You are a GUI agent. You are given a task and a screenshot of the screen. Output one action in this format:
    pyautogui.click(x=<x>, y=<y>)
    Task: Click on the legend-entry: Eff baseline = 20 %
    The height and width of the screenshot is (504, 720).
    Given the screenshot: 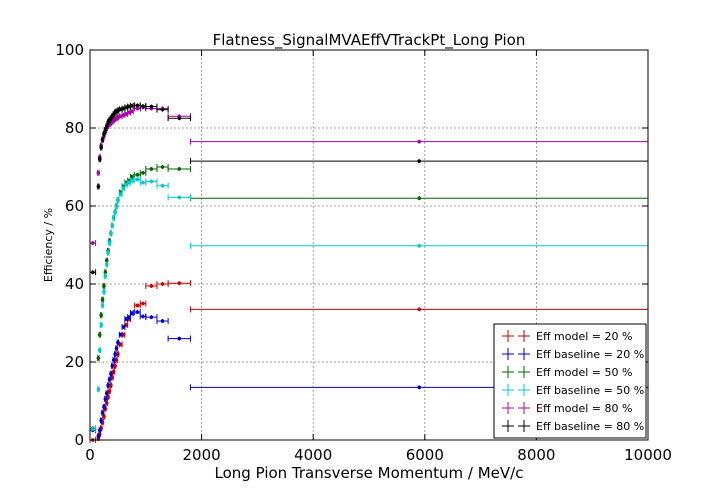 What is the action you would take?
    pyautogui.click(x=573, y=354)
    